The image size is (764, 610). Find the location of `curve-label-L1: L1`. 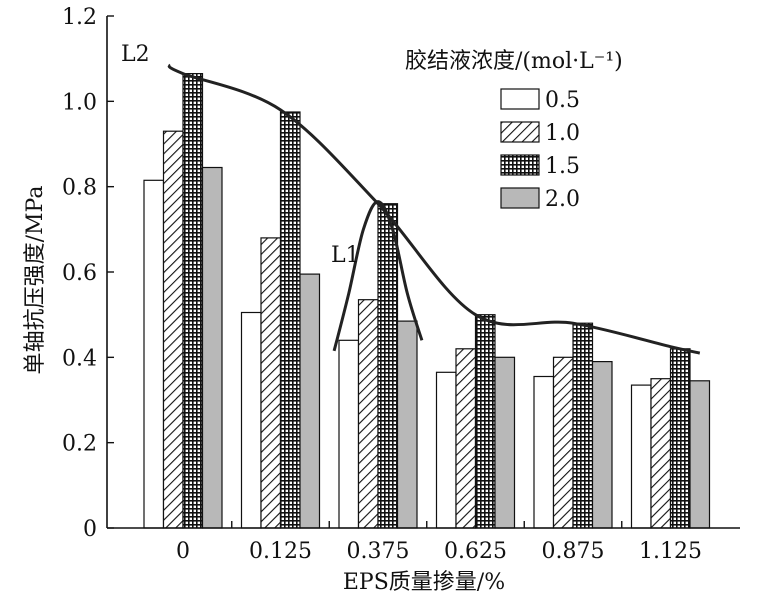

curve-label-L1: L1 is located at coordinates (345, 255).